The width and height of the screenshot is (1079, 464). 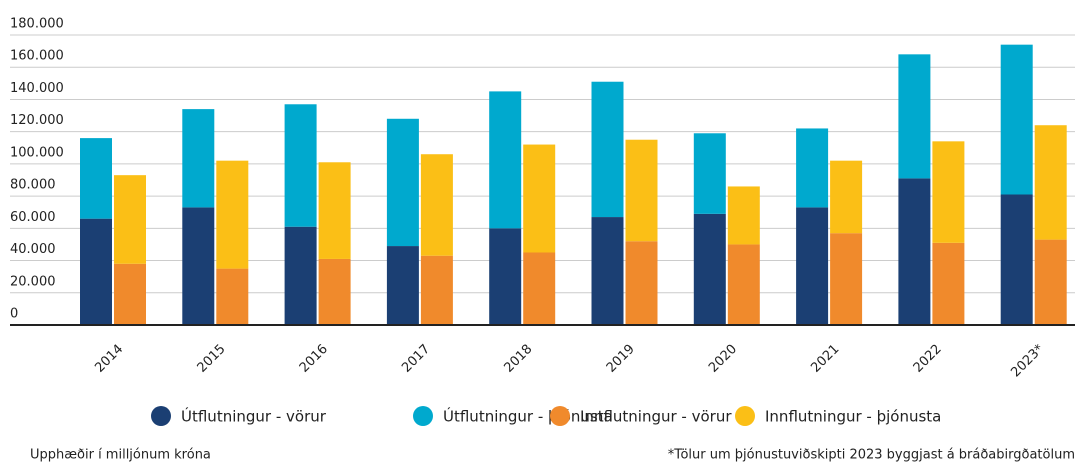 I want to click on legend-label: Útflutningur - vörur, so click(x=254, y=416).